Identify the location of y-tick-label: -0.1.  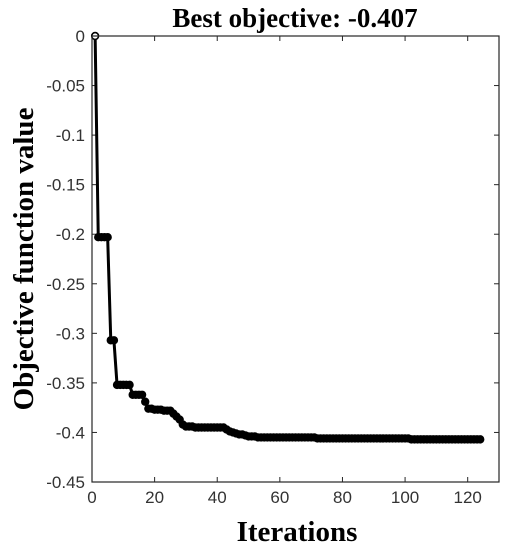
(70, 135).